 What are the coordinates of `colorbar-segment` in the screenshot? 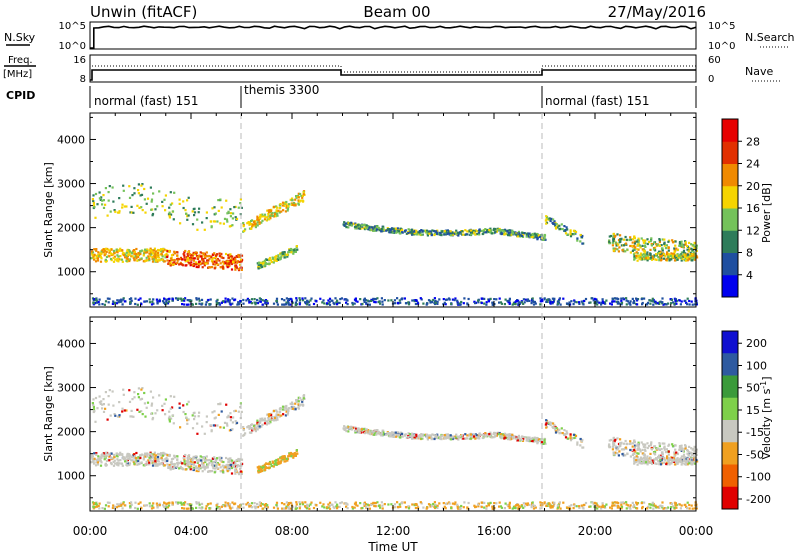 It's located at (730, 197).